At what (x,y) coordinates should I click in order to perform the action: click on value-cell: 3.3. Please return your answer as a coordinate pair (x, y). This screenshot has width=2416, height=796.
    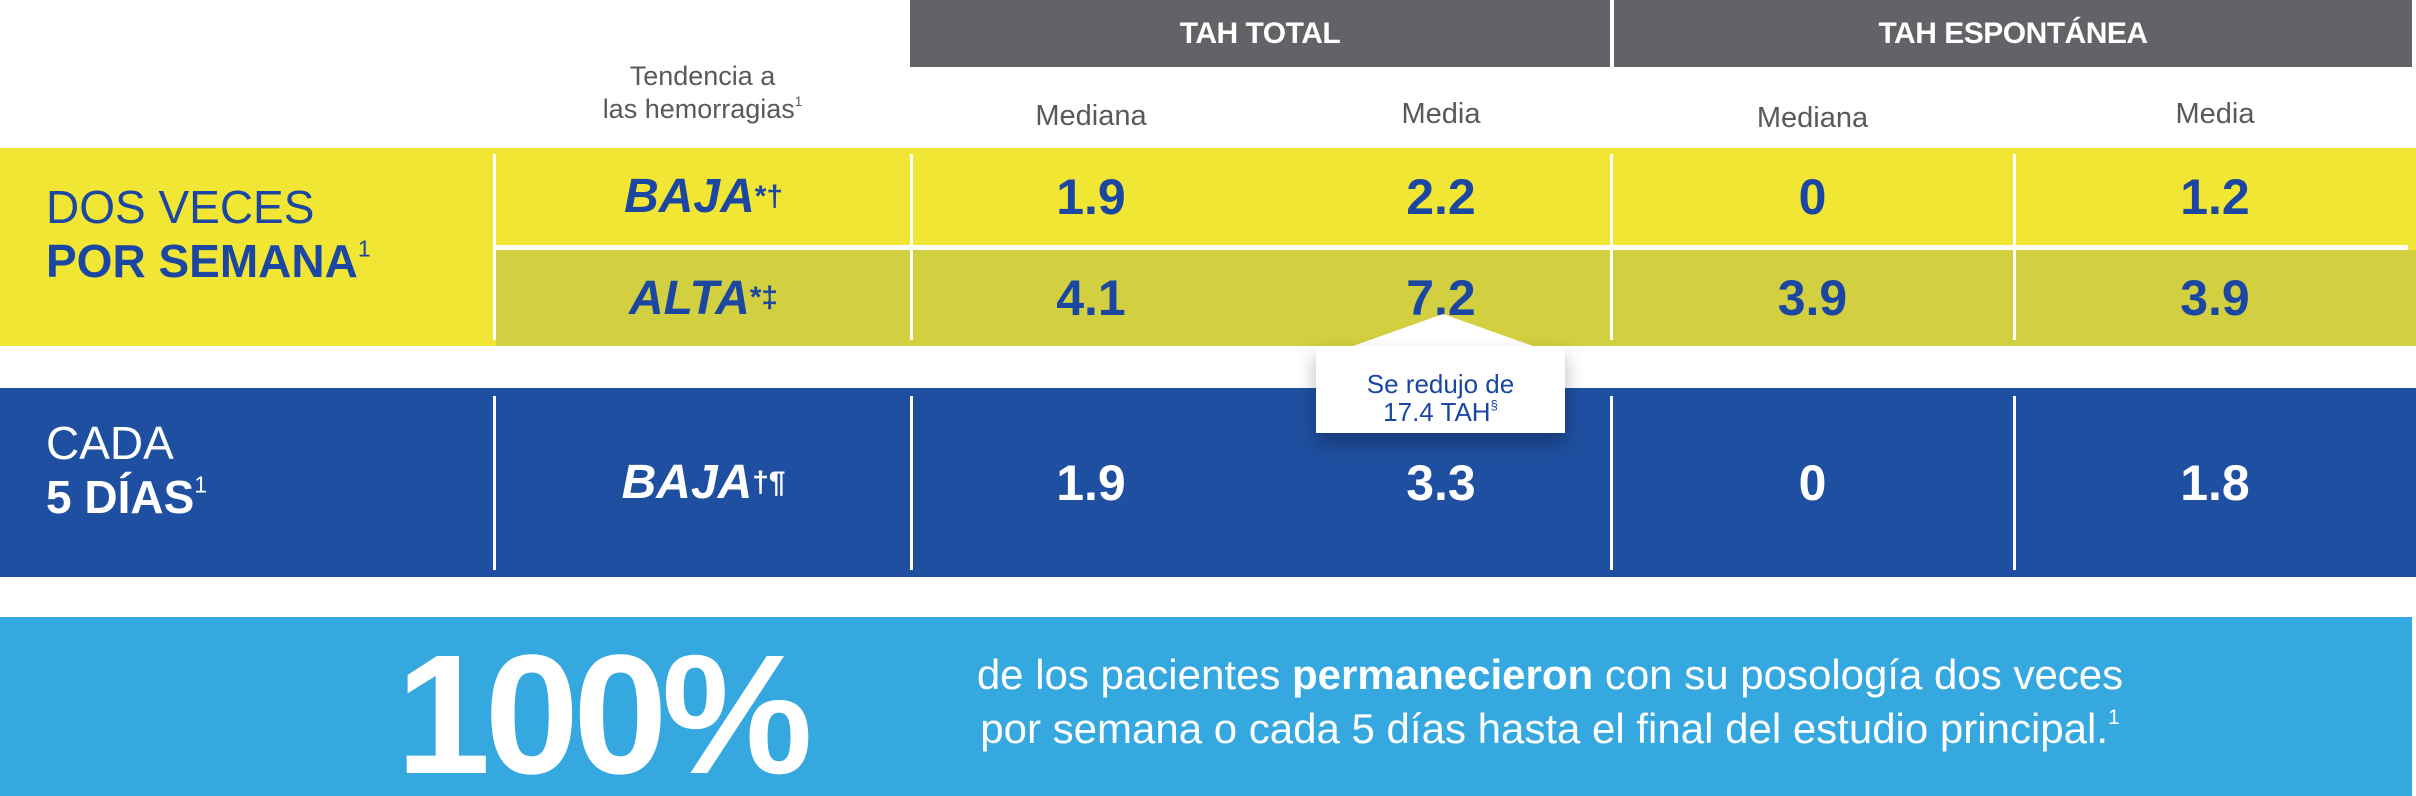
    Looking at the image, I should click on (1441, 482).